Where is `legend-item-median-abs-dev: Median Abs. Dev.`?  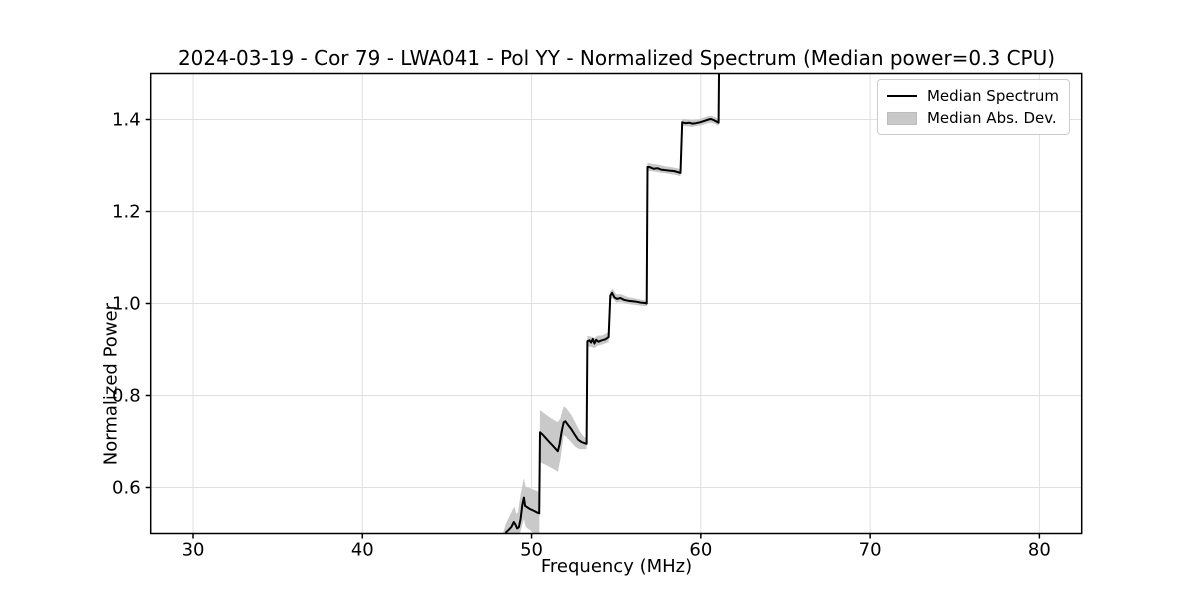 legend-item-median-abs-dev: Median Abs. Dev. is located at coordinates (972, 118).